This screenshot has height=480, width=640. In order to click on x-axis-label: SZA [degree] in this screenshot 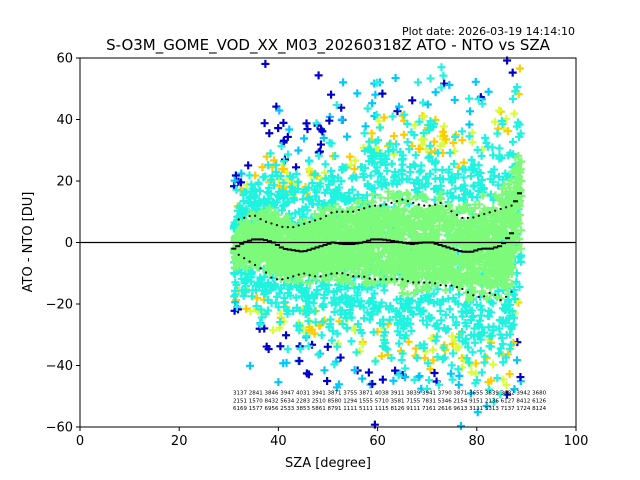, I will do `click(328, 463)`.